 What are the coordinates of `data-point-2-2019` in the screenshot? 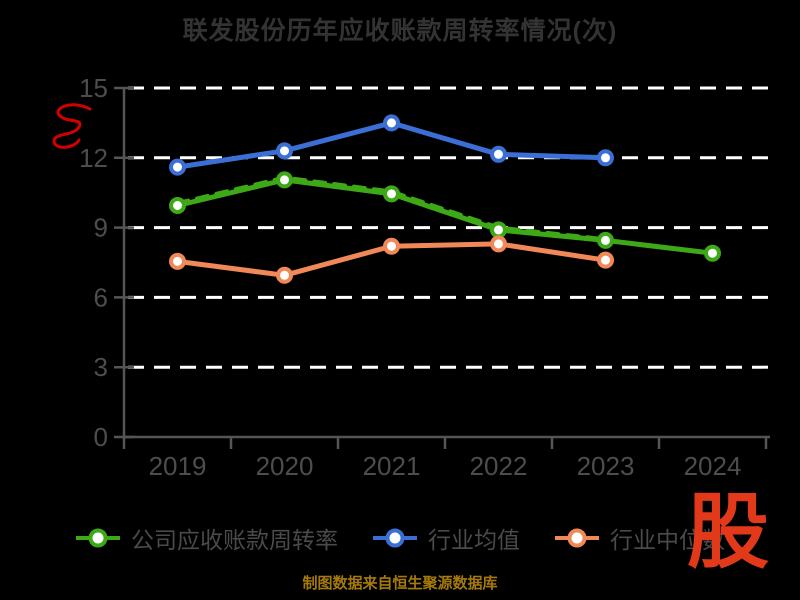 It's located at (177, 167).